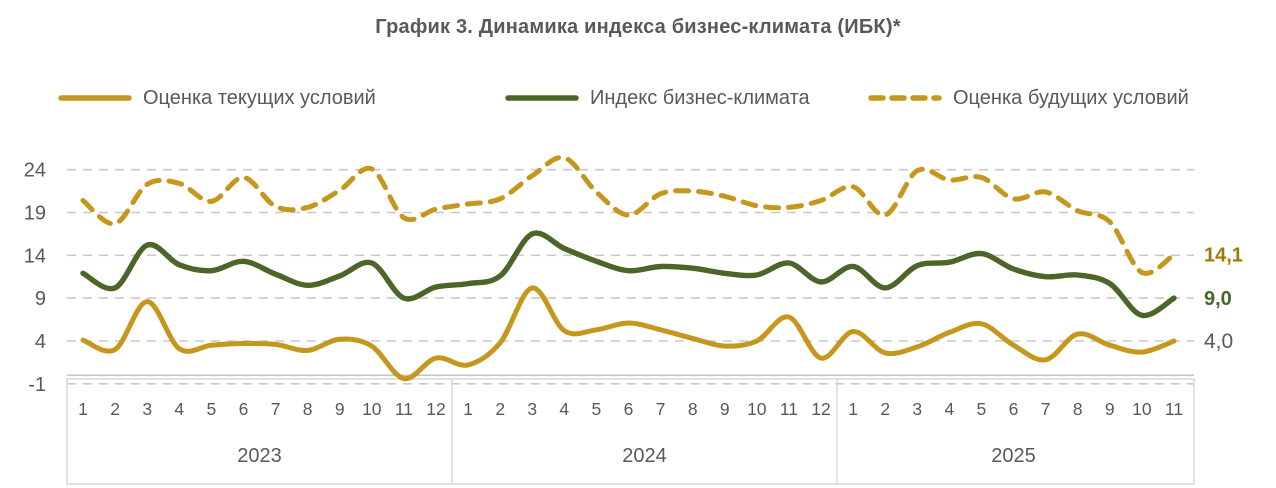 The height and width of the screenshot is (488, 1276). What do you see at coordinates (1218, 341) in the screenshot?
I see `end-value-label-current-conditions: 4,0` at bounding box center [1218, 341].